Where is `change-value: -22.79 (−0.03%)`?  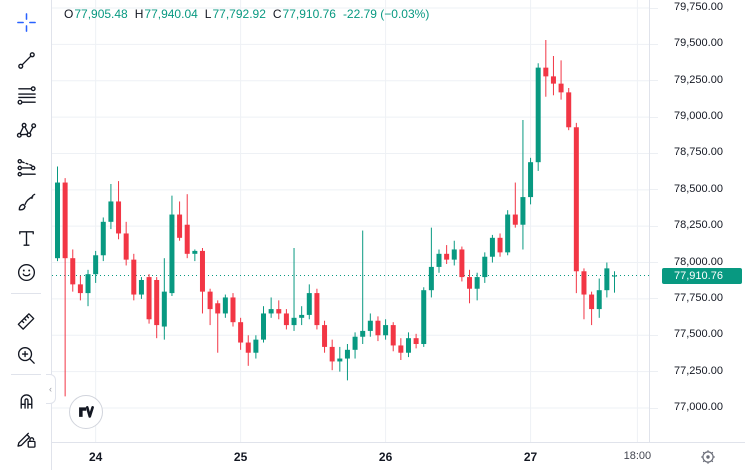
change-value: -22.79 (−0.03%) is located at coordinates (386, 14).